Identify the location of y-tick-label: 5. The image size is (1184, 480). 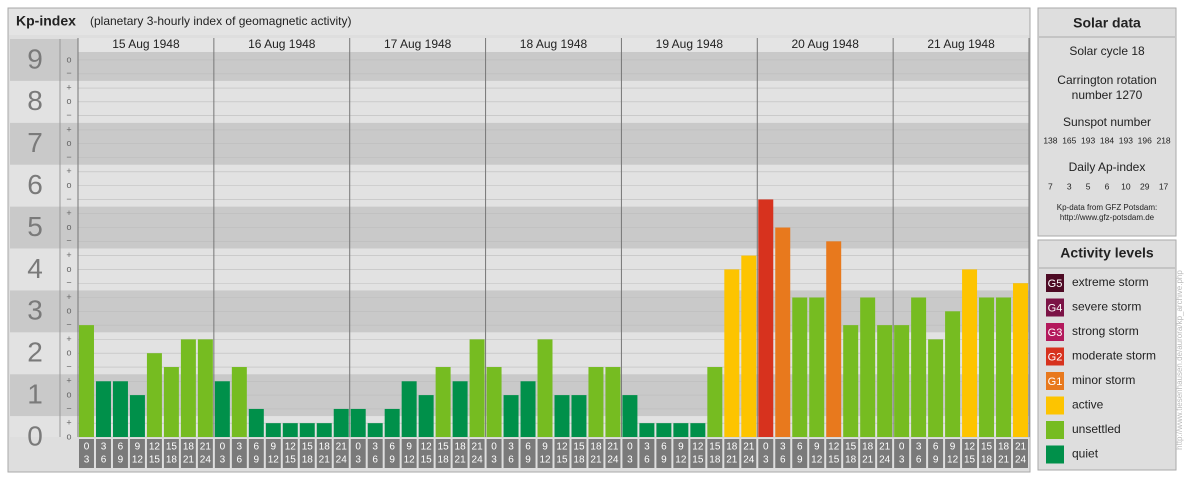
(35, 226).